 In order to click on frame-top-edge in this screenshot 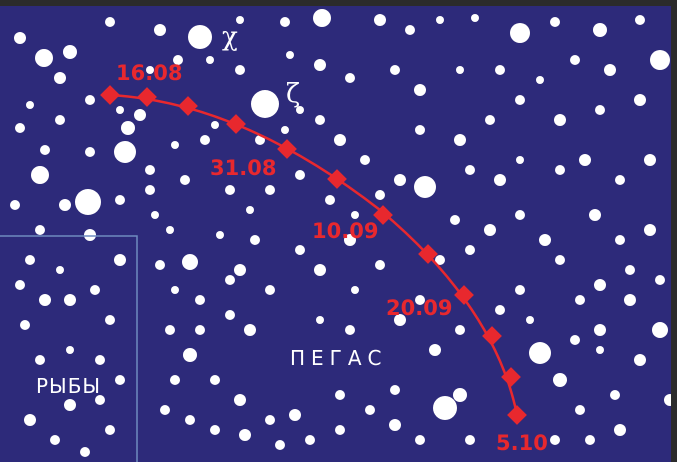, I will do `click(338, 3)`.